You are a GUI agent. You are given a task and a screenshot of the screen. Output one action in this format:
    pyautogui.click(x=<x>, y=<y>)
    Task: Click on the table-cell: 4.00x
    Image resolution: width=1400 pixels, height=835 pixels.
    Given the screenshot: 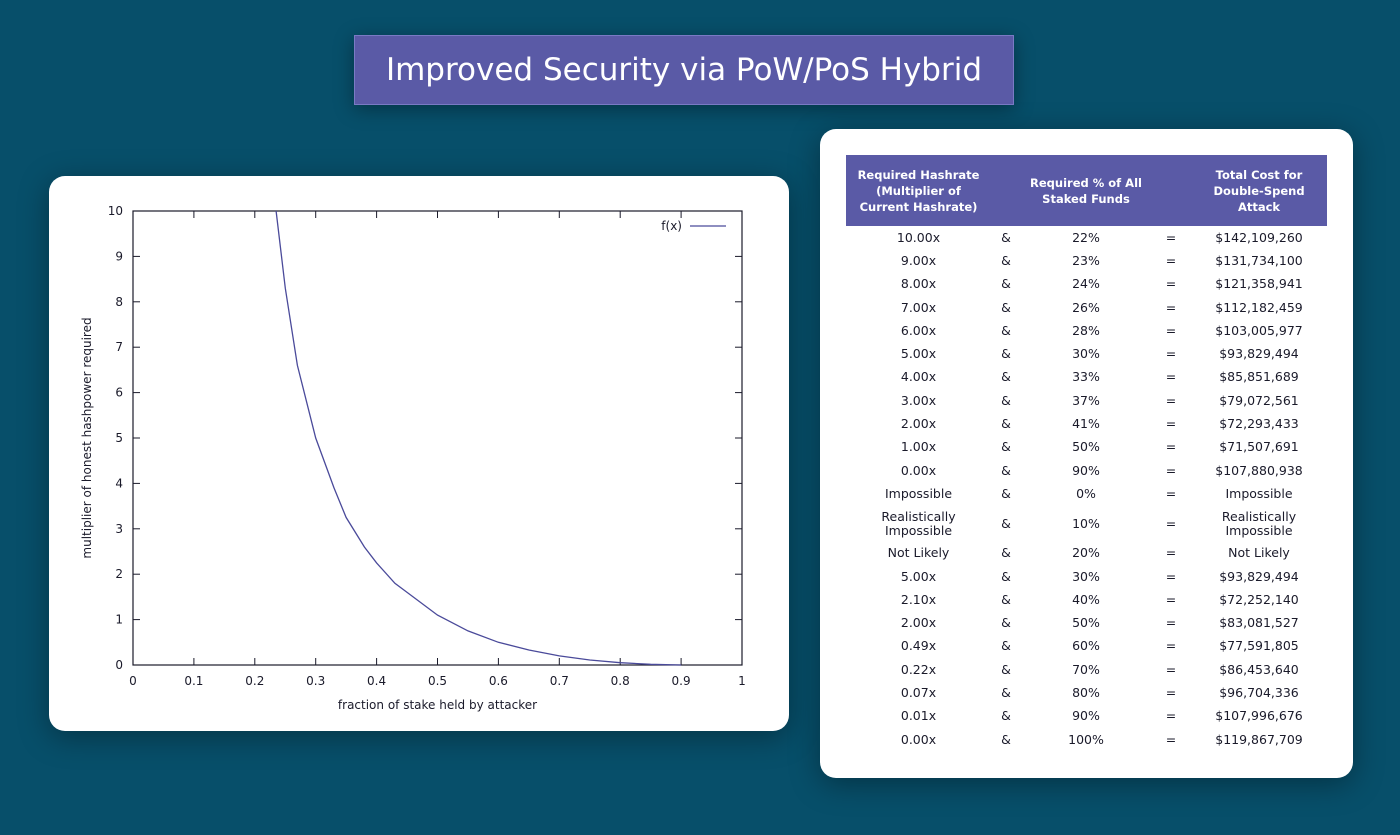 What is the action you would take?
    pyautogui.click(x=918, y=377)
    